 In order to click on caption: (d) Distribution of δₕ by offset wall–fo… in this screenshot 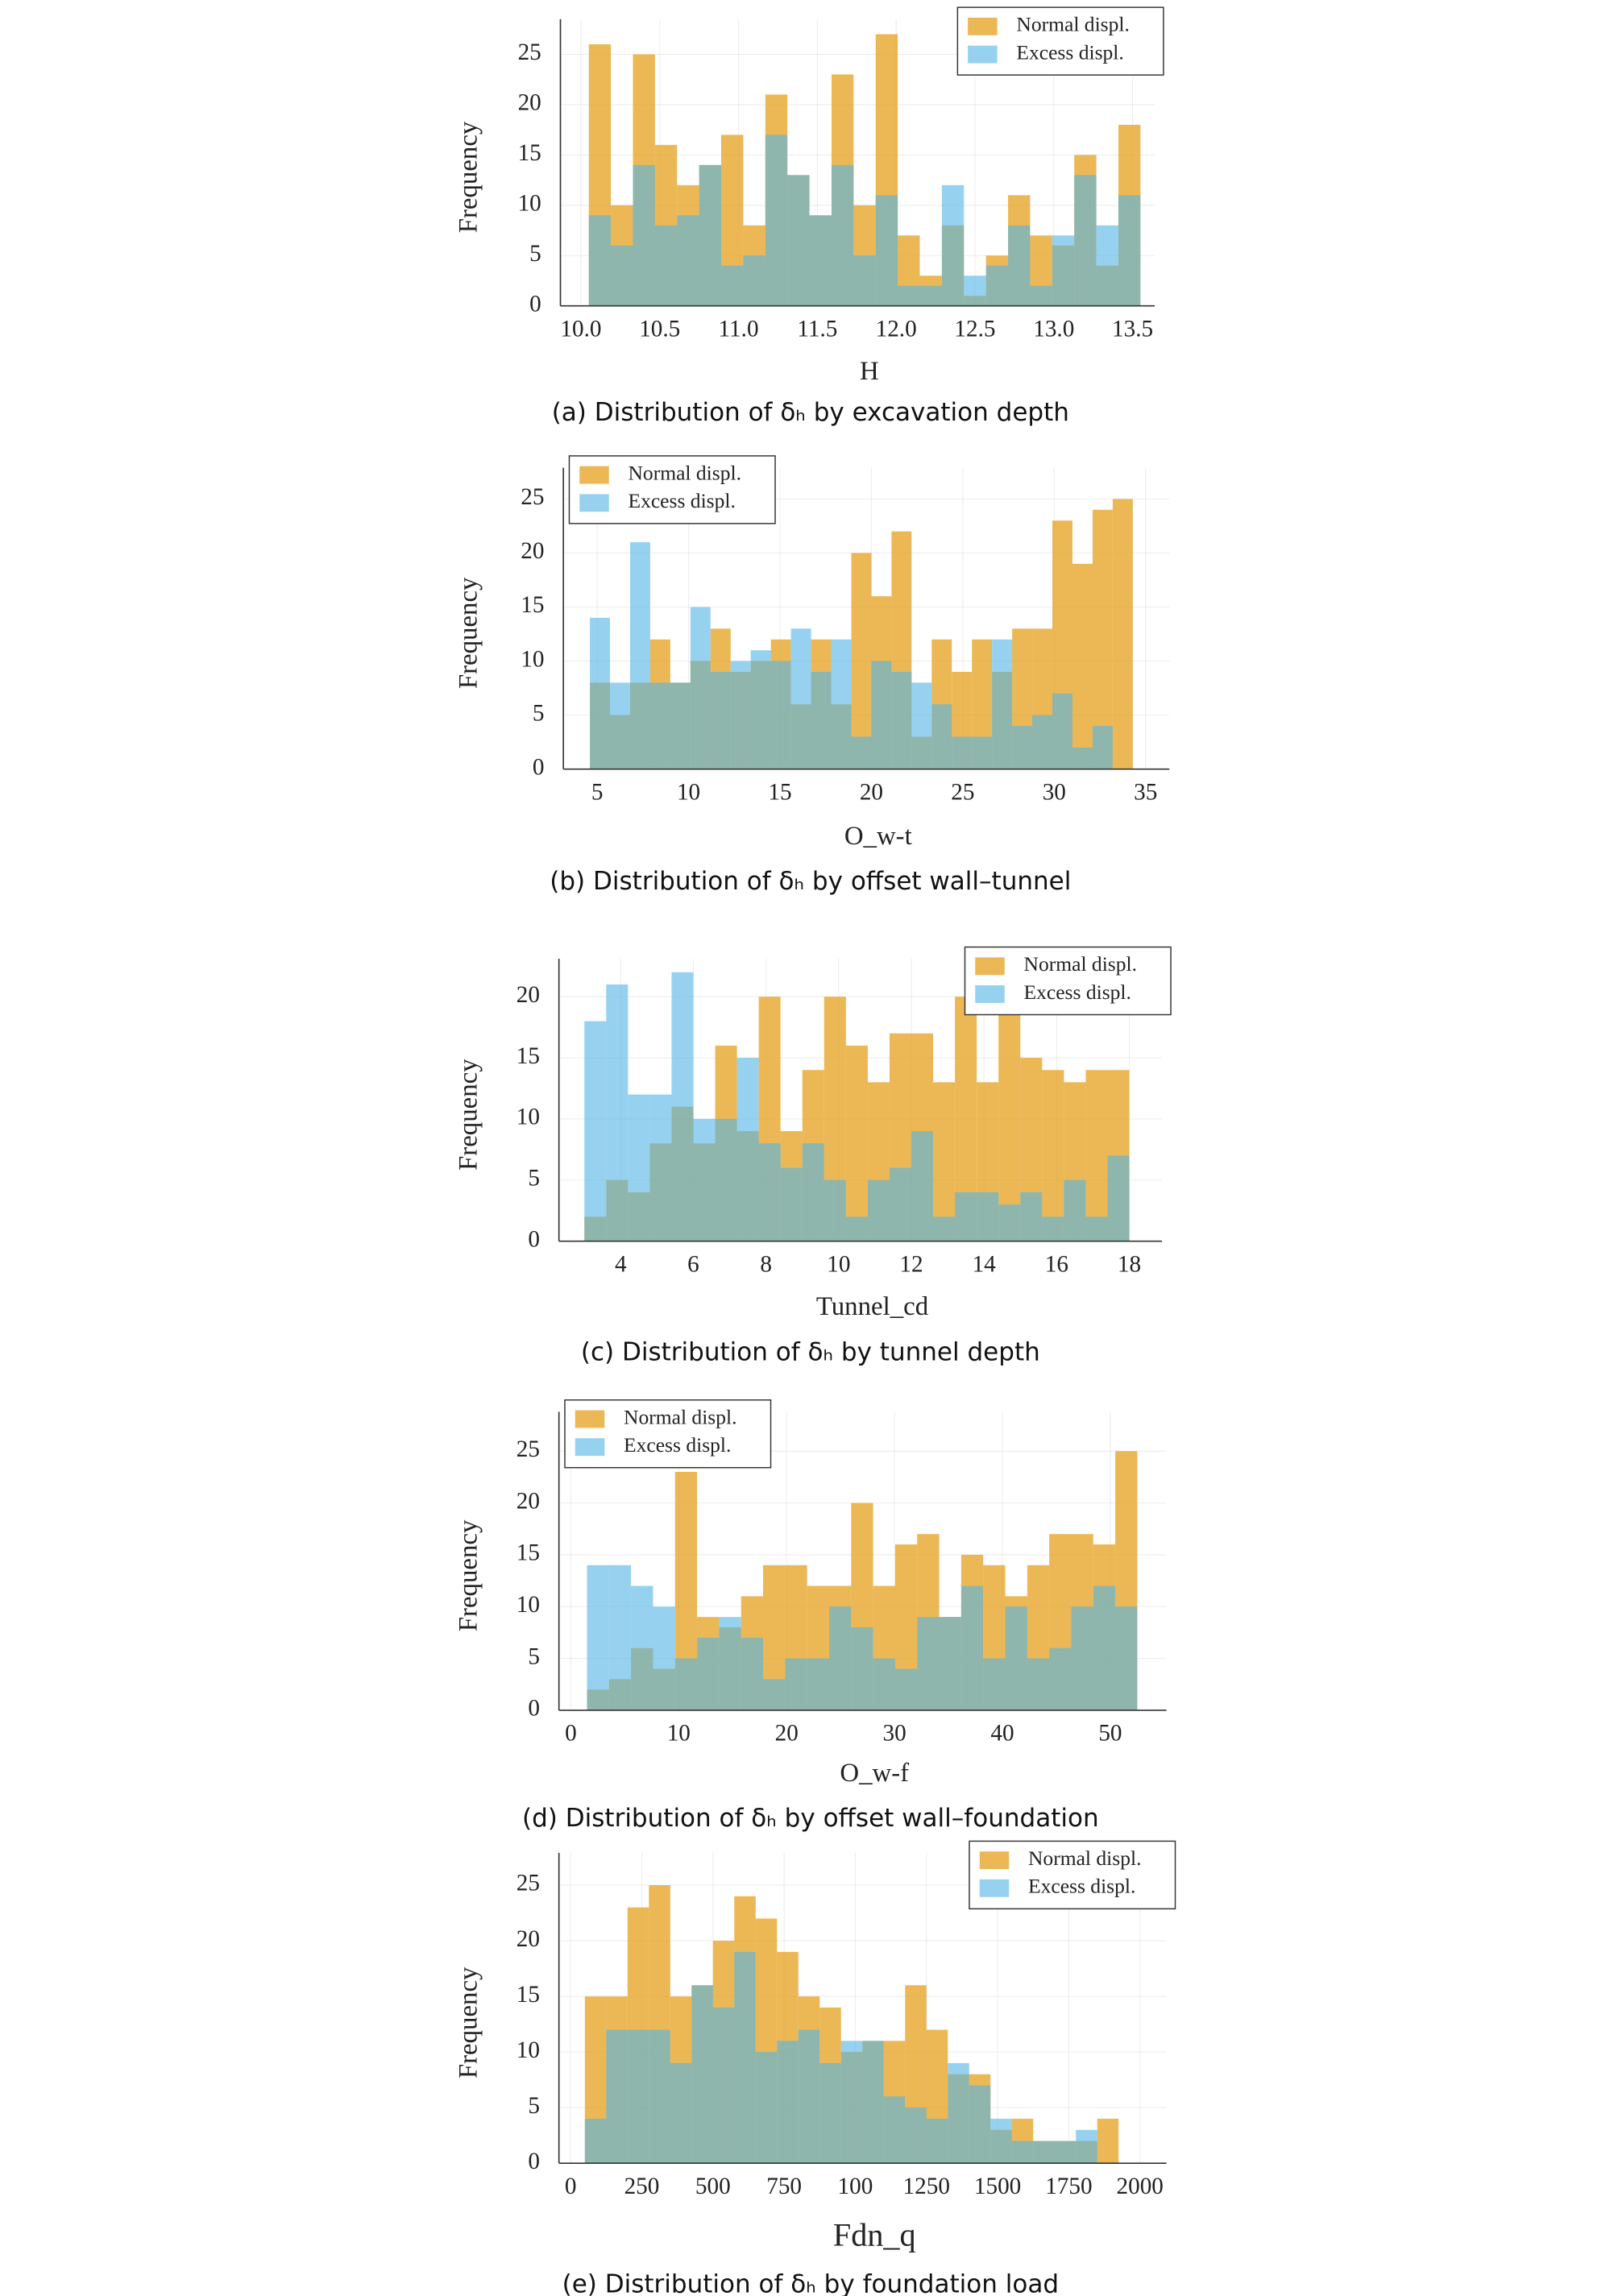, I will do `click(810, 1818)`.